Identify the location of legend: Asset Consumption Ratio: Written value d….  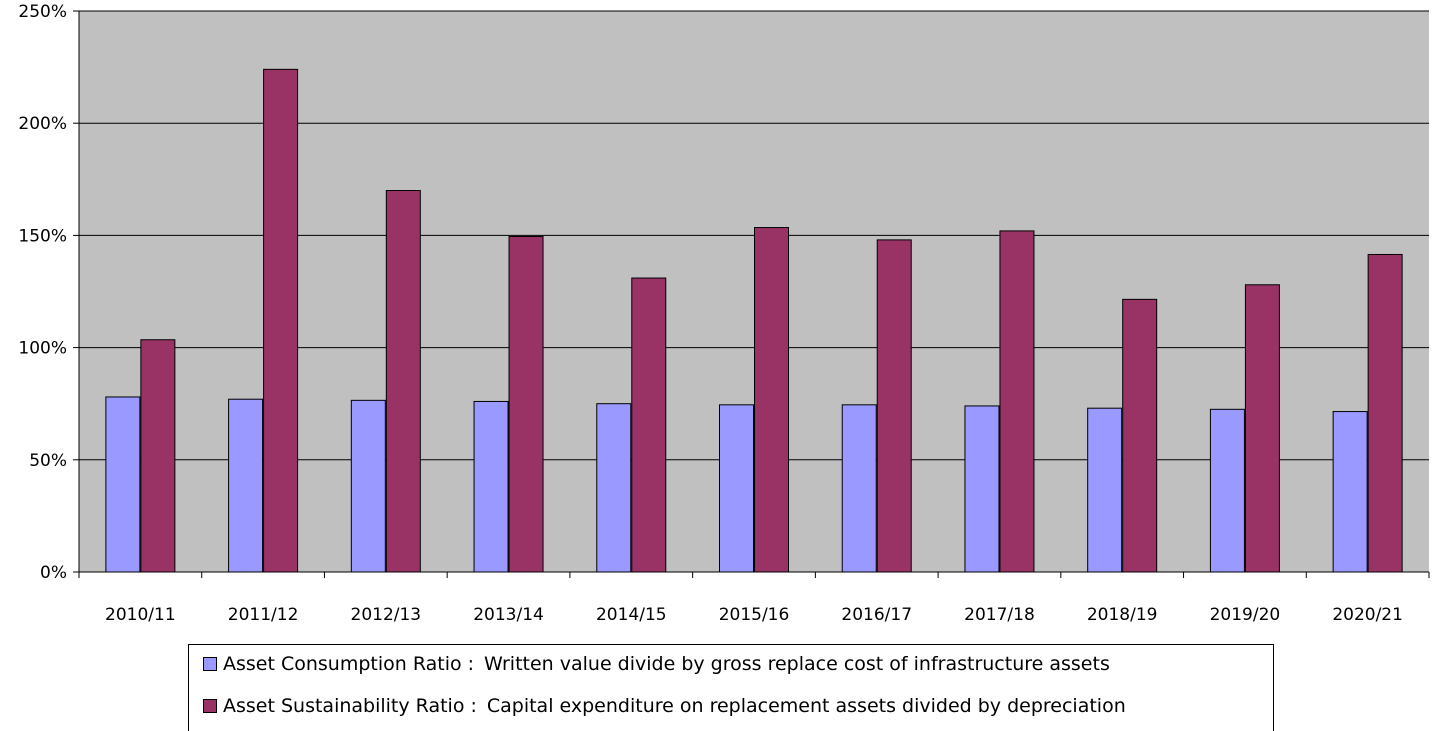
(731, 687).